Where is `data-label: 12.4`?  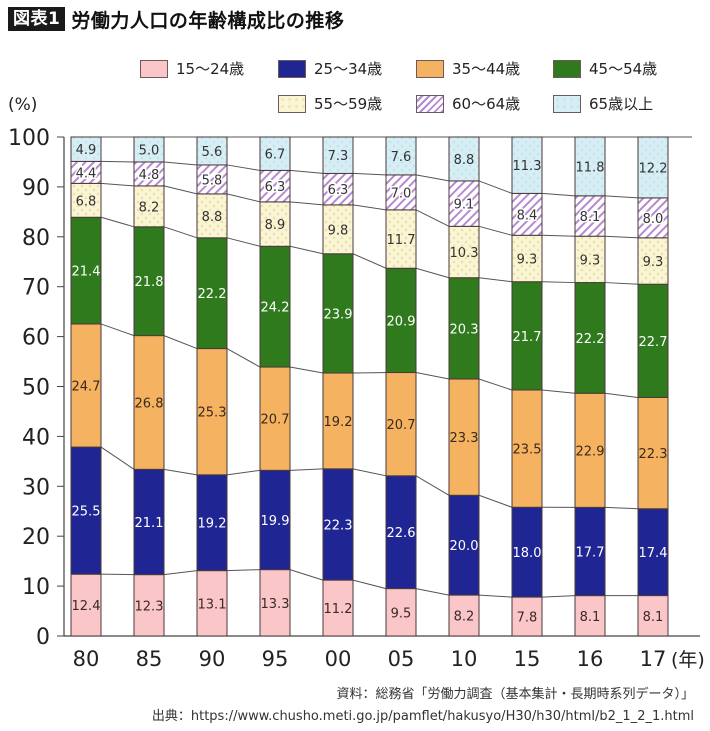
data-label: 12.4 is located at coordinates (86, 606).